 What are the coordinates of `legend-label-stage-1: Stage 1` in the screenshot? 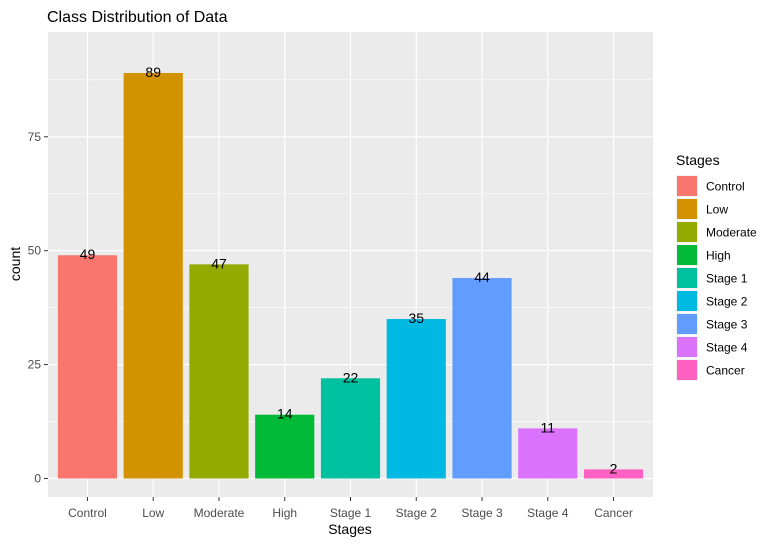 It's located at (727, 279).